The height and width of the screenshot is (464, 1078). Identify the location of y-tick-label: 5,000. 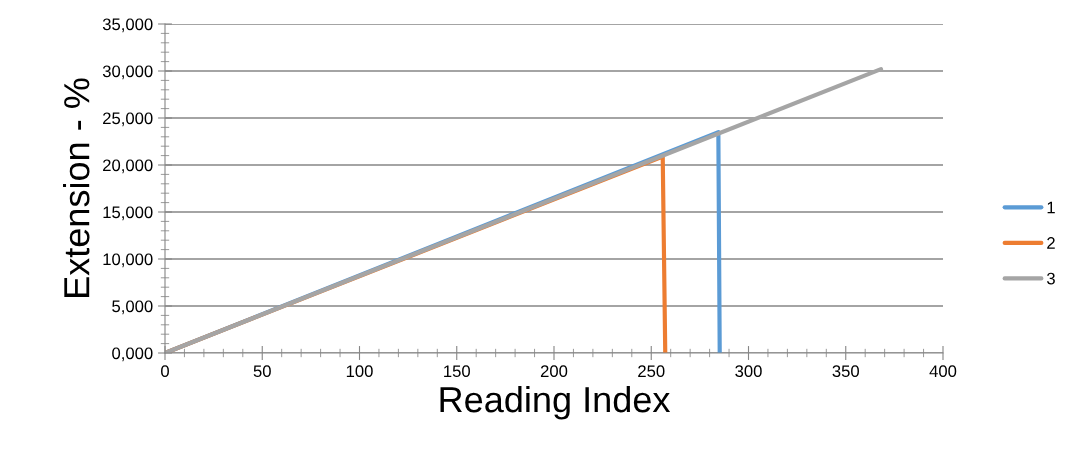
(132, 307).